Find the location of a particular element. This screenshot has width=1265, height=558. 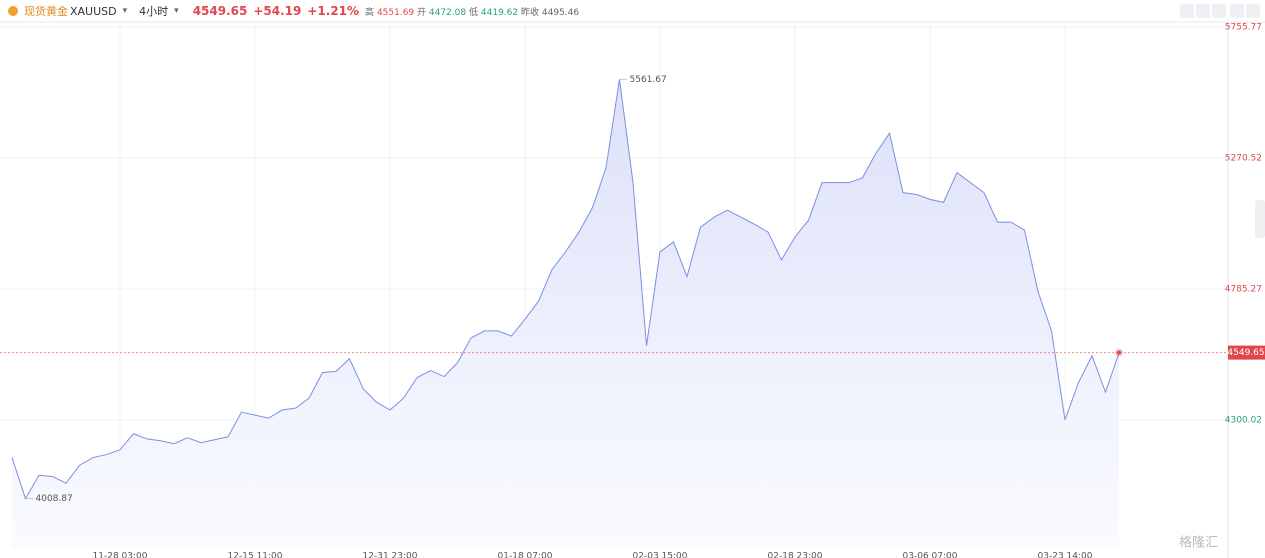

price: 4549.65 is located at coordinates (220, 11).